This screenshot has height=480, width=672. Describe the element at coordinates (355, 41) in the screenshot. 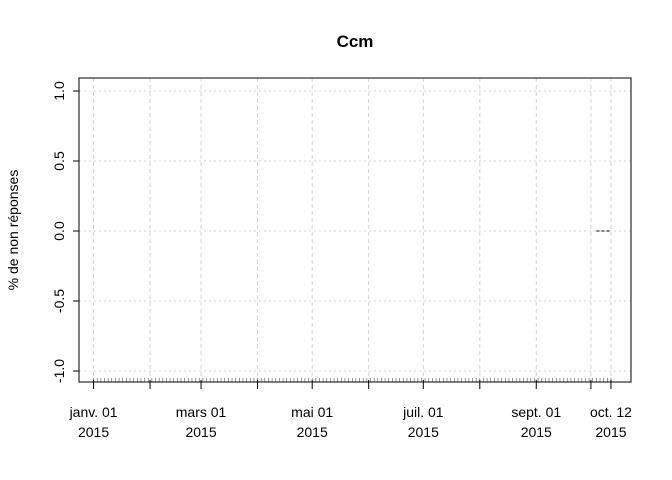

I see `chart-title: Ccm` at that location.